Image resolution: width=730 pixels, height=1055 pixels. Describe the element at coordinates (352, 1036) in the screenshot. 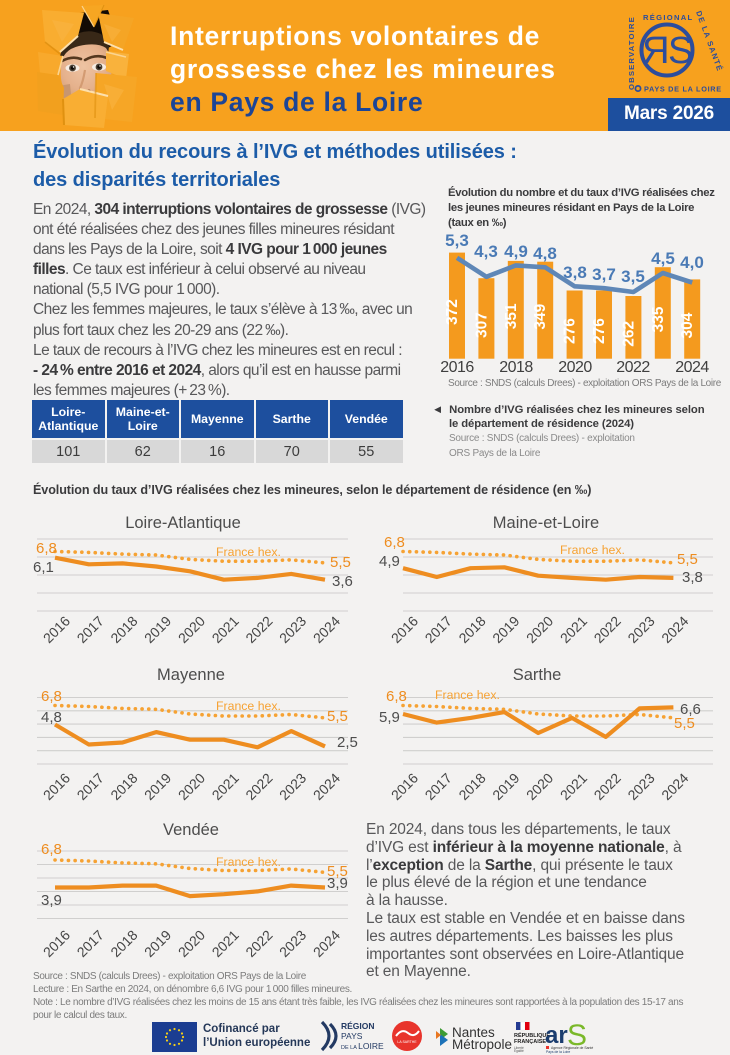

I see `svg-text: PAYS` at that location.